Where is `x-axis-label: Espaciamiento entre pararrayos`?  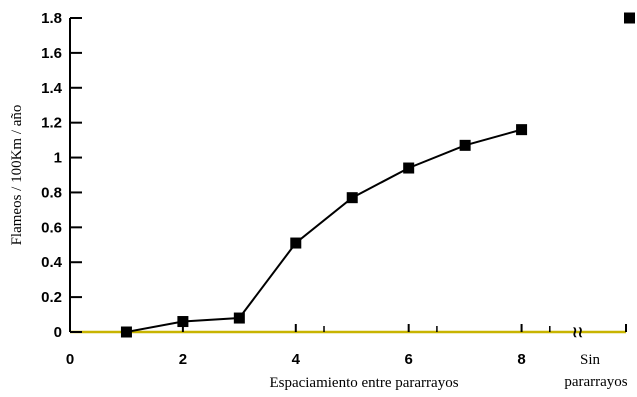
x-axis-label: Espaciamiento entre pararrayos is located at coordinates (363, 383).